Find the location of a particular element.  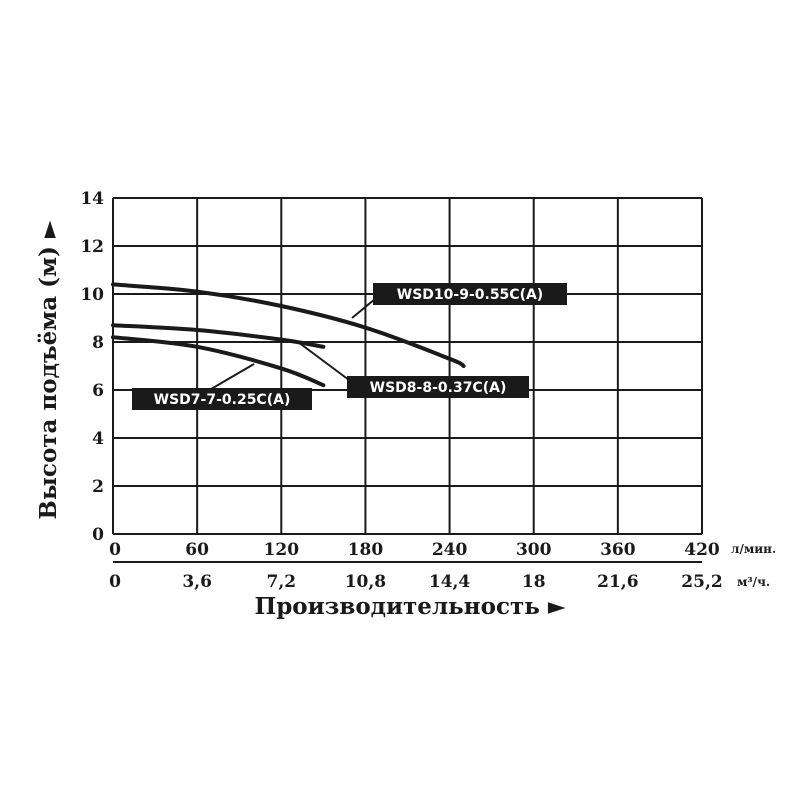

y-tick-label: 2 is located at coordinates (98, 487).